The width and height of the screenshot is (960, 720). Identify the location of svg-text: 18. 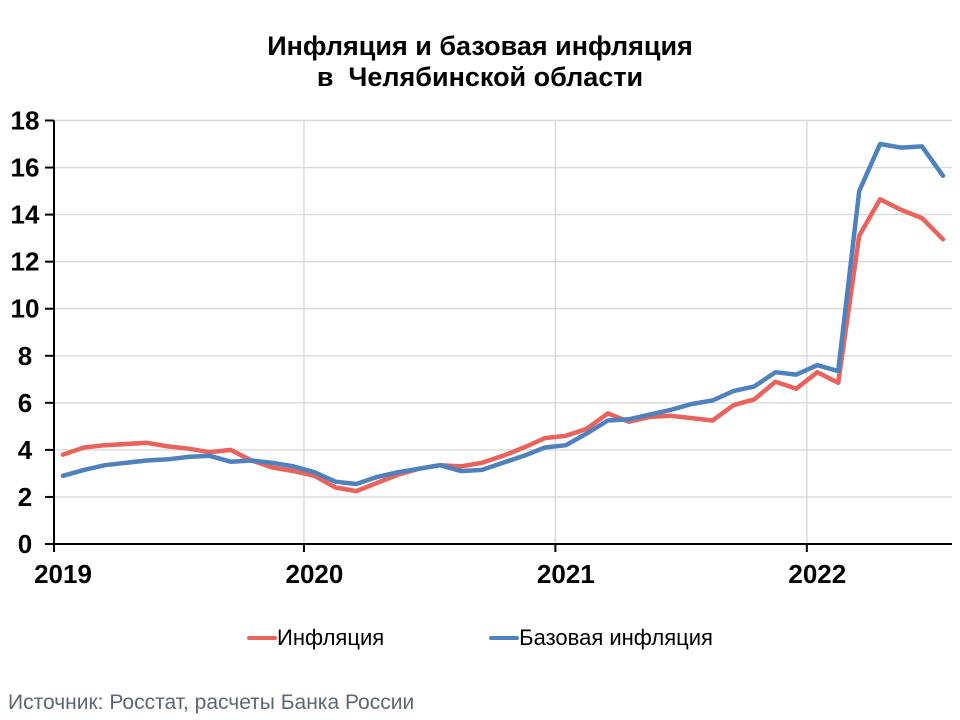
(25, 121).